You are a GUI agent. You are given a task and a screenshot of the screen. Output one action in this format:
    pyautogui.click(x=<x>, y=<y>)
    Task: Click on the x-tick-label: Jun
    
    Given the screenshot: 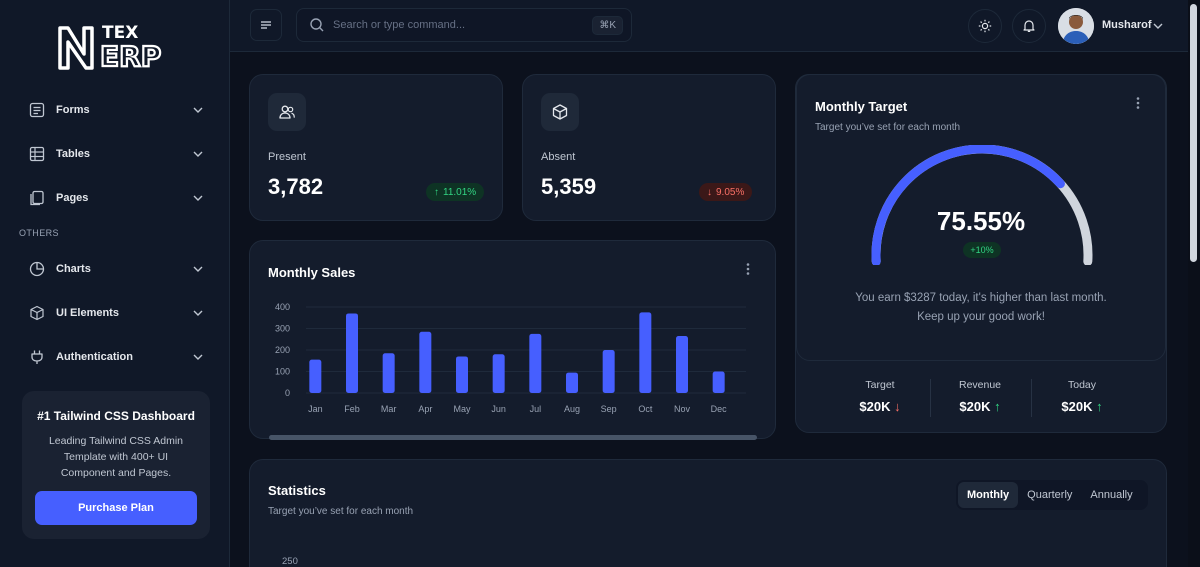 What is the action you would take?
    pyautogui.click(x=498, y=409)
    